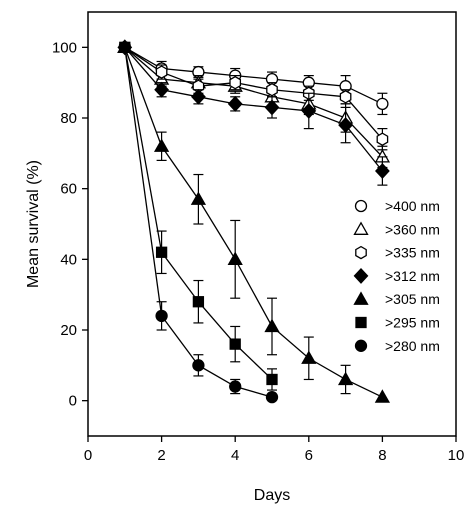  I want to click on legend-item: >400 nm, so click(397, 206).